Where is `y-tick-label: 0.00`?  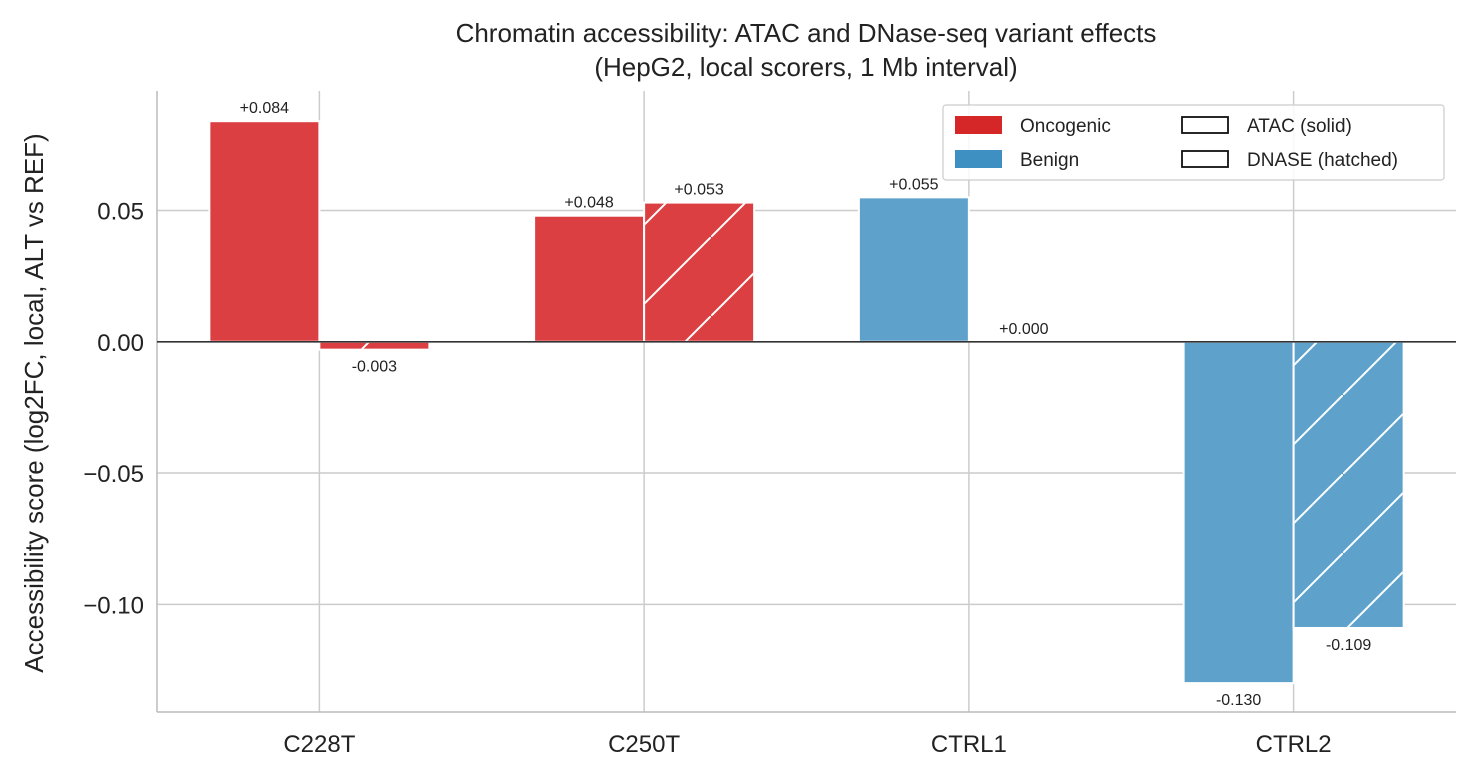
y-tick-label: 0.00 is located at coordinates (120, 343).